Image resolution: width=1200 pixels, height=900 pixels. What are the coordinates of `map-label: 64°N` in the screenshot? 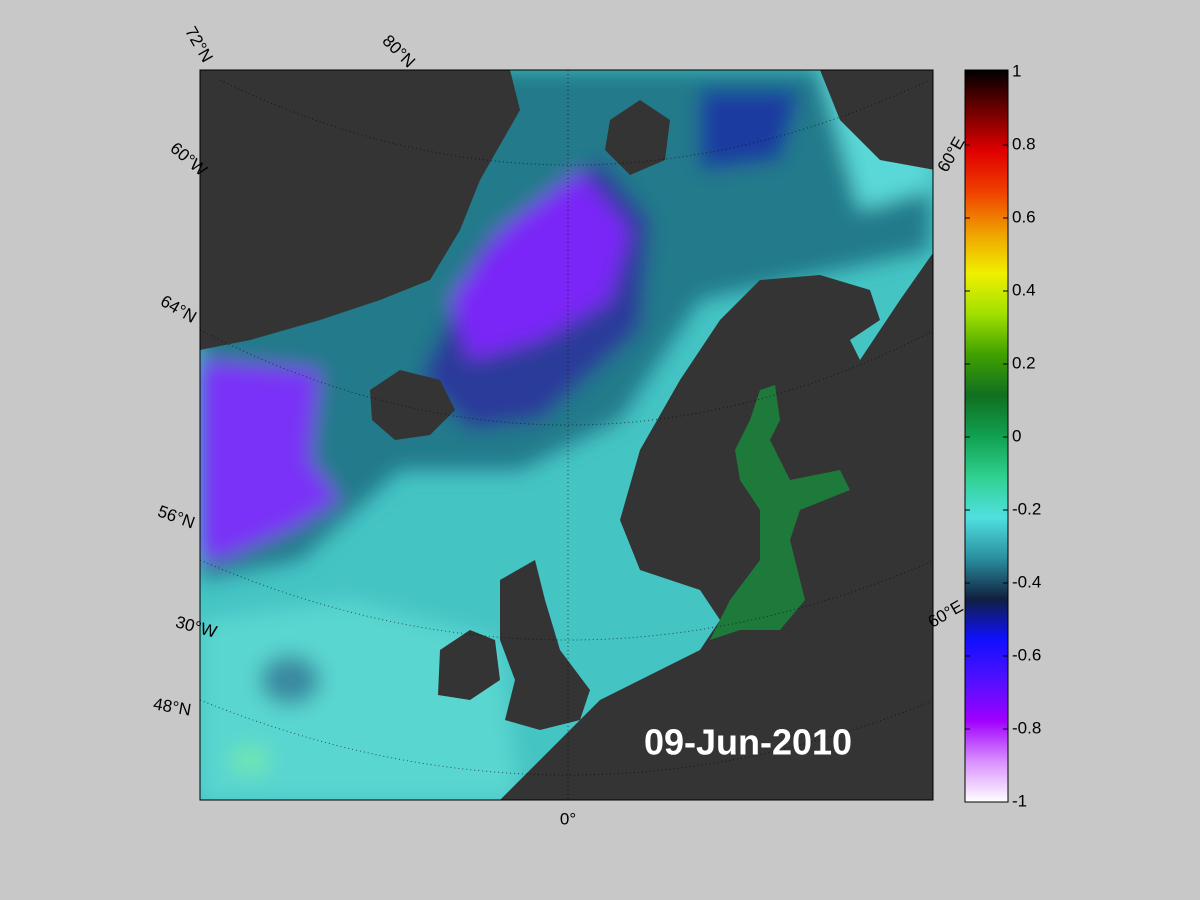 It's located at (178, 308).